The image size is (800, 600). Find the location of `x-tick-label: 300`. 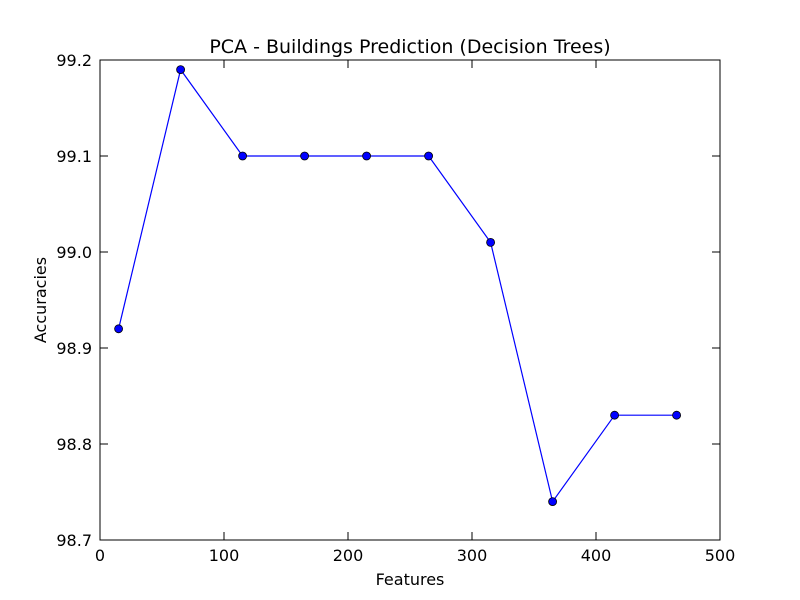

x-tick-label: 300 is located at coordinates (472, 555).